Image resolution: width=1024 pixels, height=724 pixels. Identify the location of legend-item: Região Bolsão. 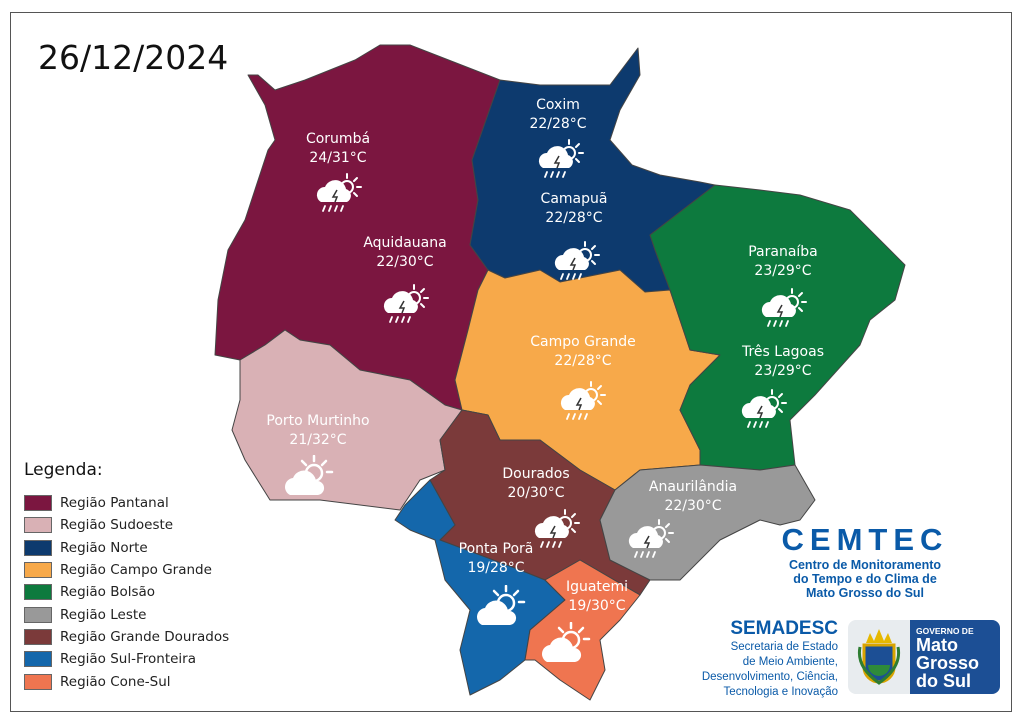
(126, 592).